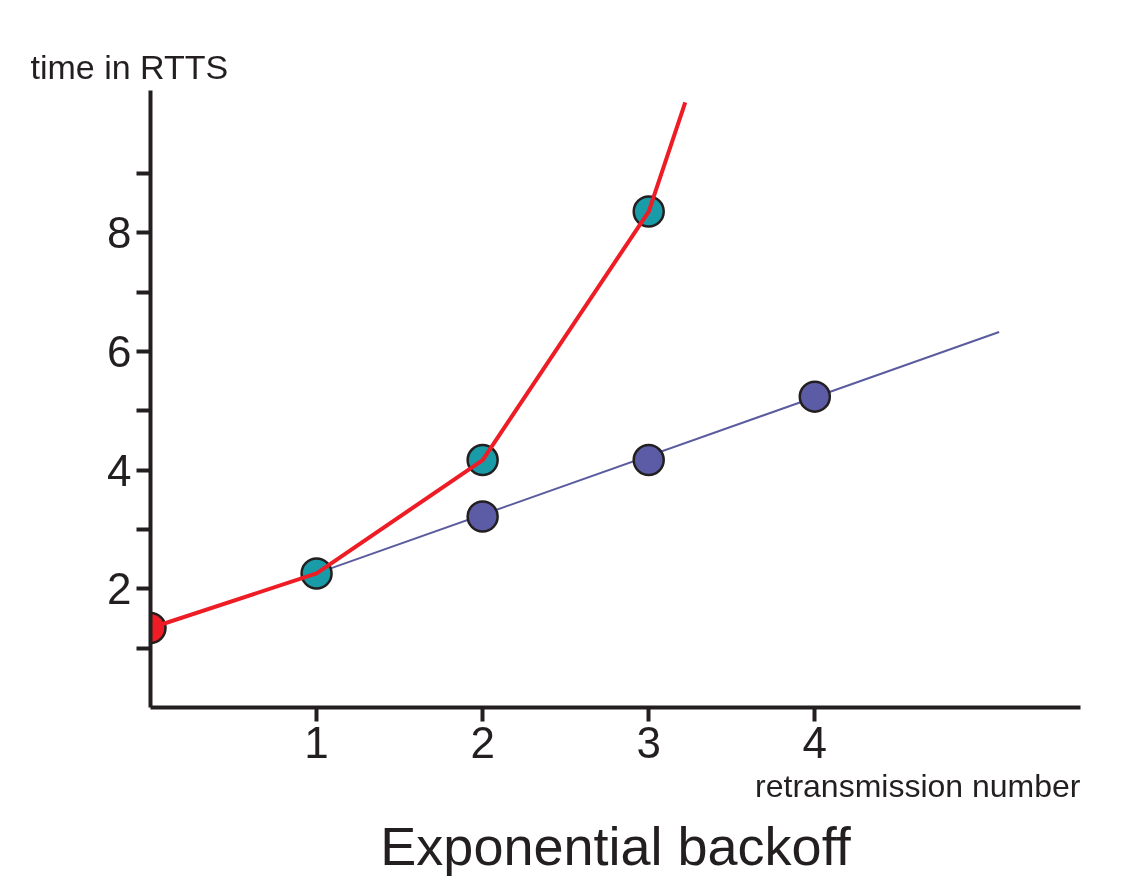  Describe the element at coordinates (482, 742) in the screenshot. I see `x-tick-label: 2` at that location.